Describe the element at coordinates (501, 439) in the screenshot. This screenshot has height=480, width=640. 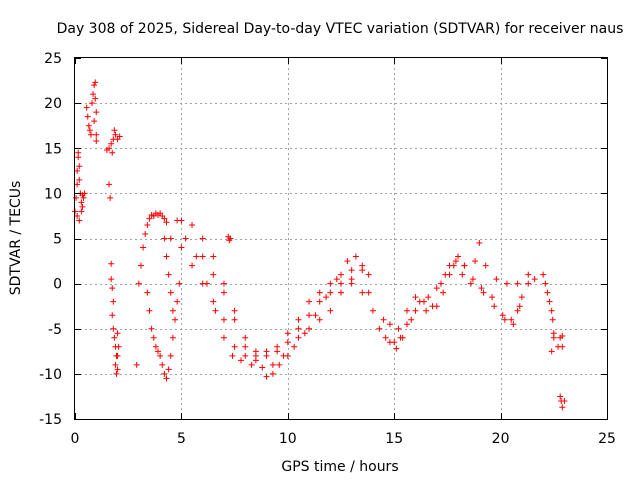
I see `x-tick-label: 20` at that location.